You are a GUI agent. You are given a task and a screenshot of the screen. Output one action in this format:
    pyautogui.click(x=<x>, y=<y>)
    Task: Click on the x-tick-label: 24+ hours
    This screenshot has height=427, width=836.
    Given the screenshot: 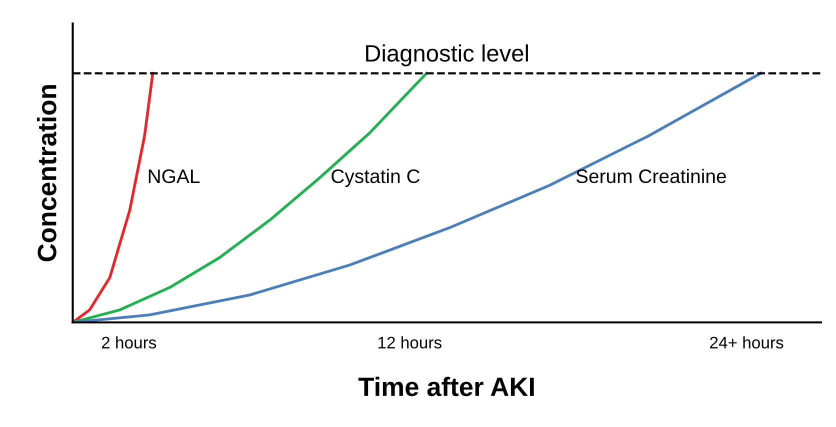 What is the action you would take?
    pyautogui.click(x=747, y=342)
    